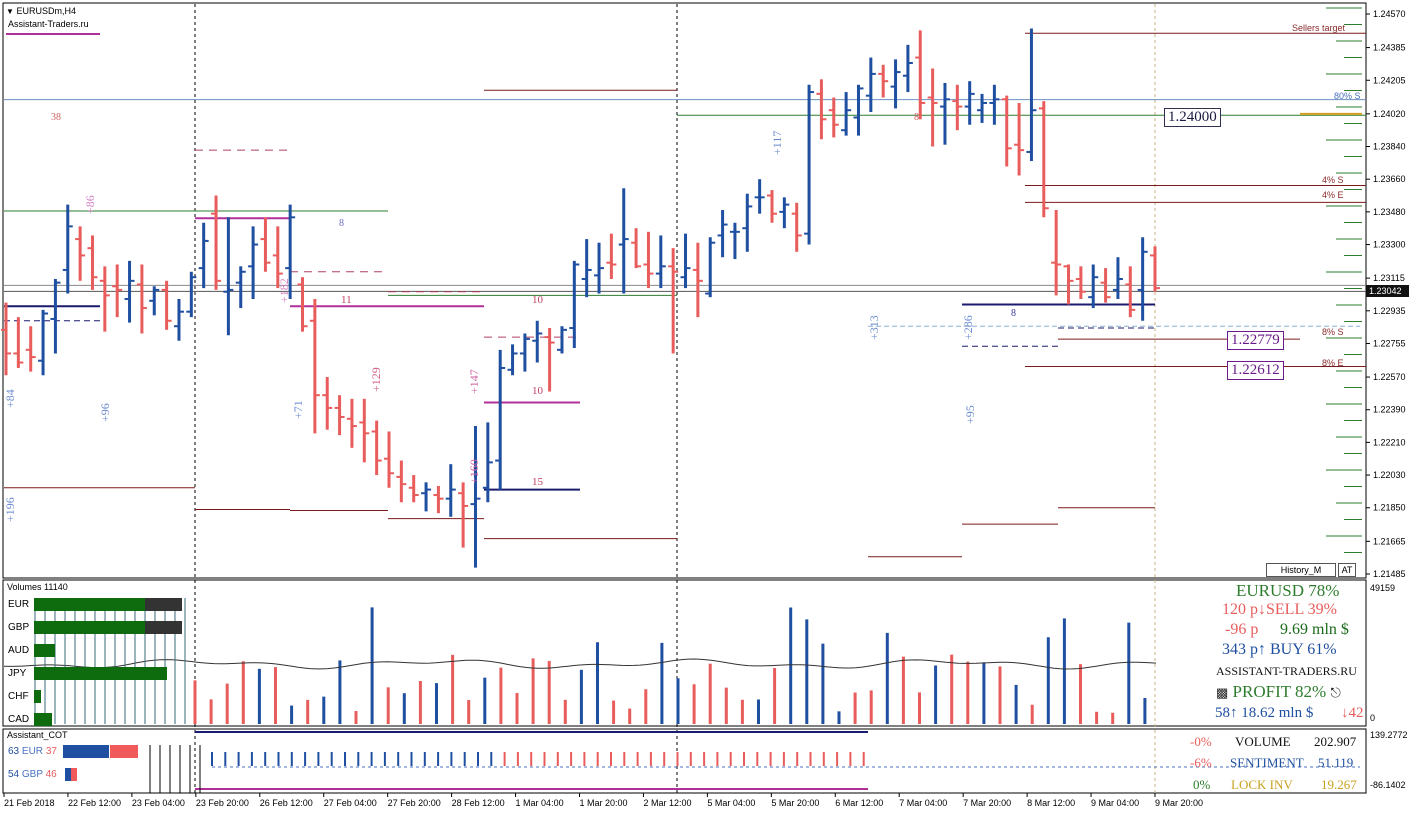 The height and width of the screenshot is (815, 1409). I want to click on cot-eur-short-bar, so click(124, 751).